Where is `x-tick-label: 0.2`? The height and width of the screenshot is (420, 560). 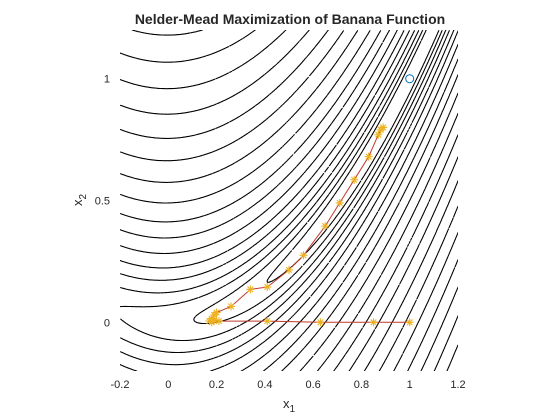 x-tick-label: 0.2 is located at coordinates (216, 385).